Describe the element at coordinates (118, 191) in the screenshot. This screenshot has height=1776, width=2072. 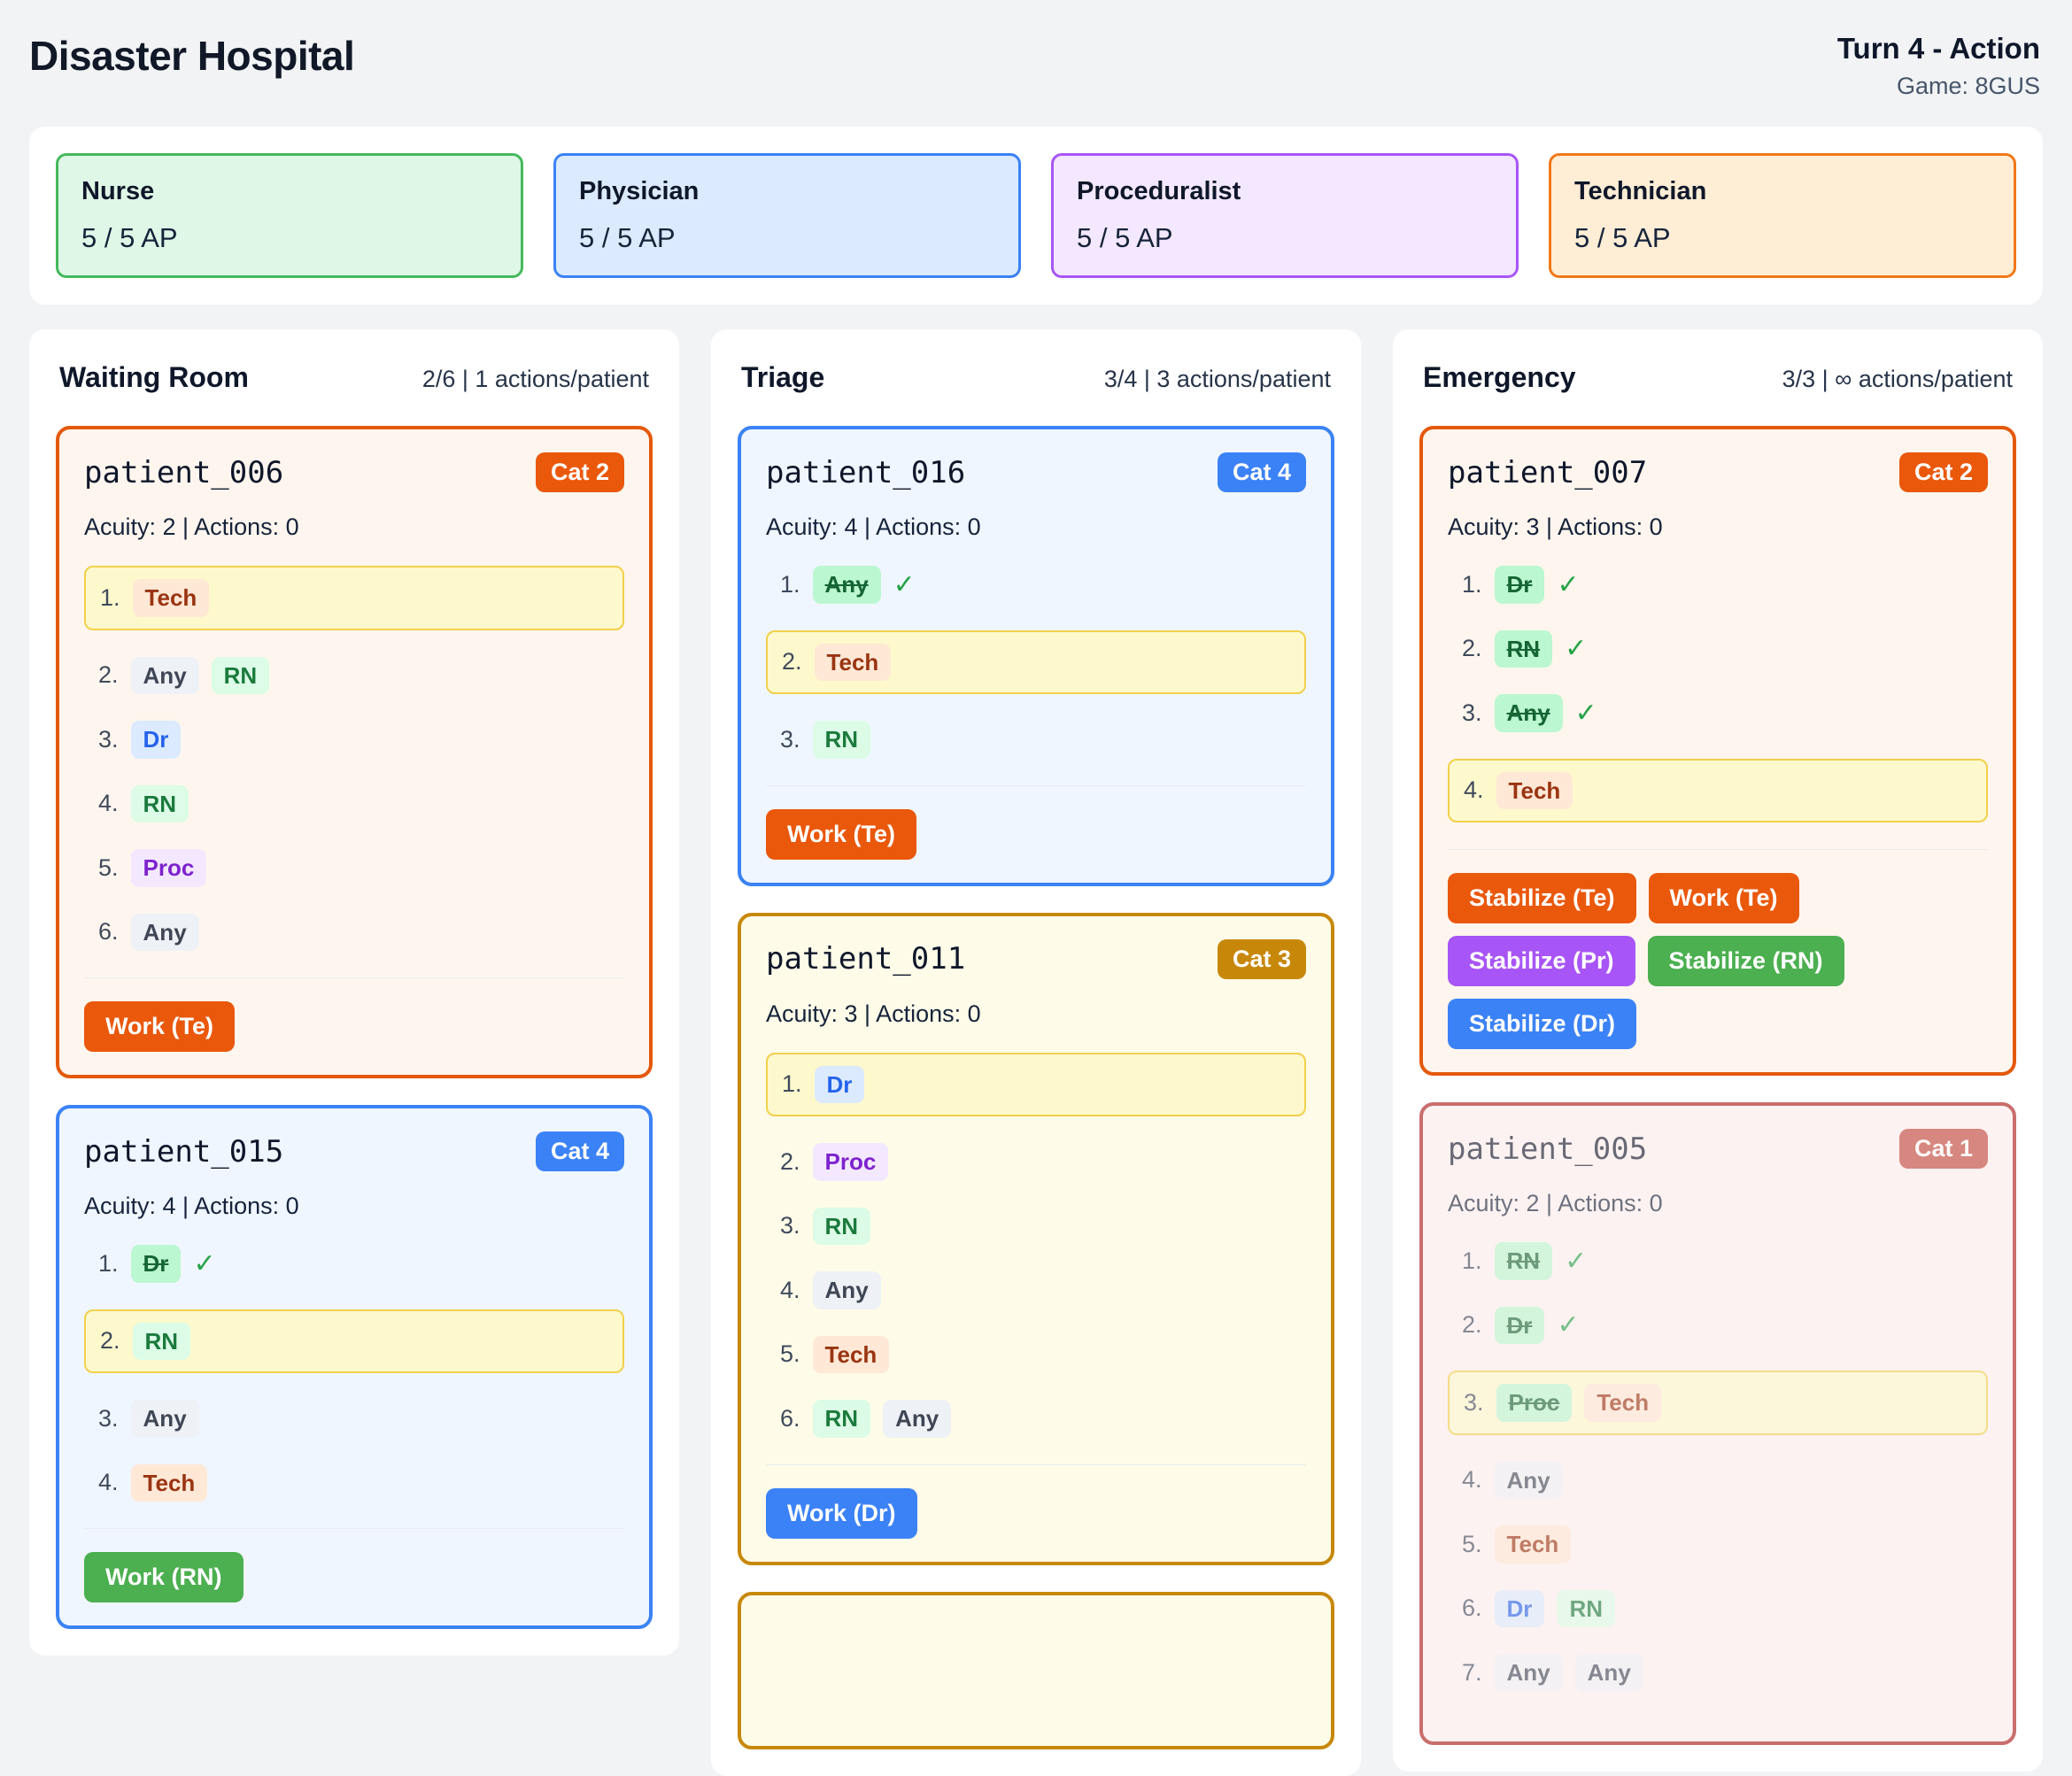
I see `role-name: Nurse` at that location.